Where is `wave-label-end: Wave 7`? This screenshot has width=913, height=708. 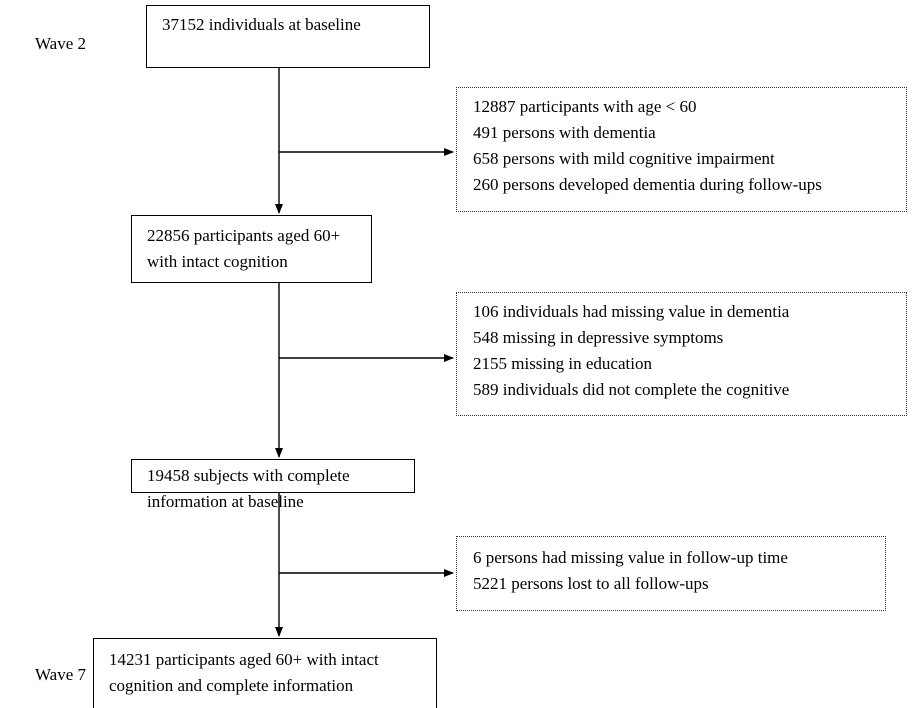
wave-label-end: Wave 7 is located at coordinates (61, 674).